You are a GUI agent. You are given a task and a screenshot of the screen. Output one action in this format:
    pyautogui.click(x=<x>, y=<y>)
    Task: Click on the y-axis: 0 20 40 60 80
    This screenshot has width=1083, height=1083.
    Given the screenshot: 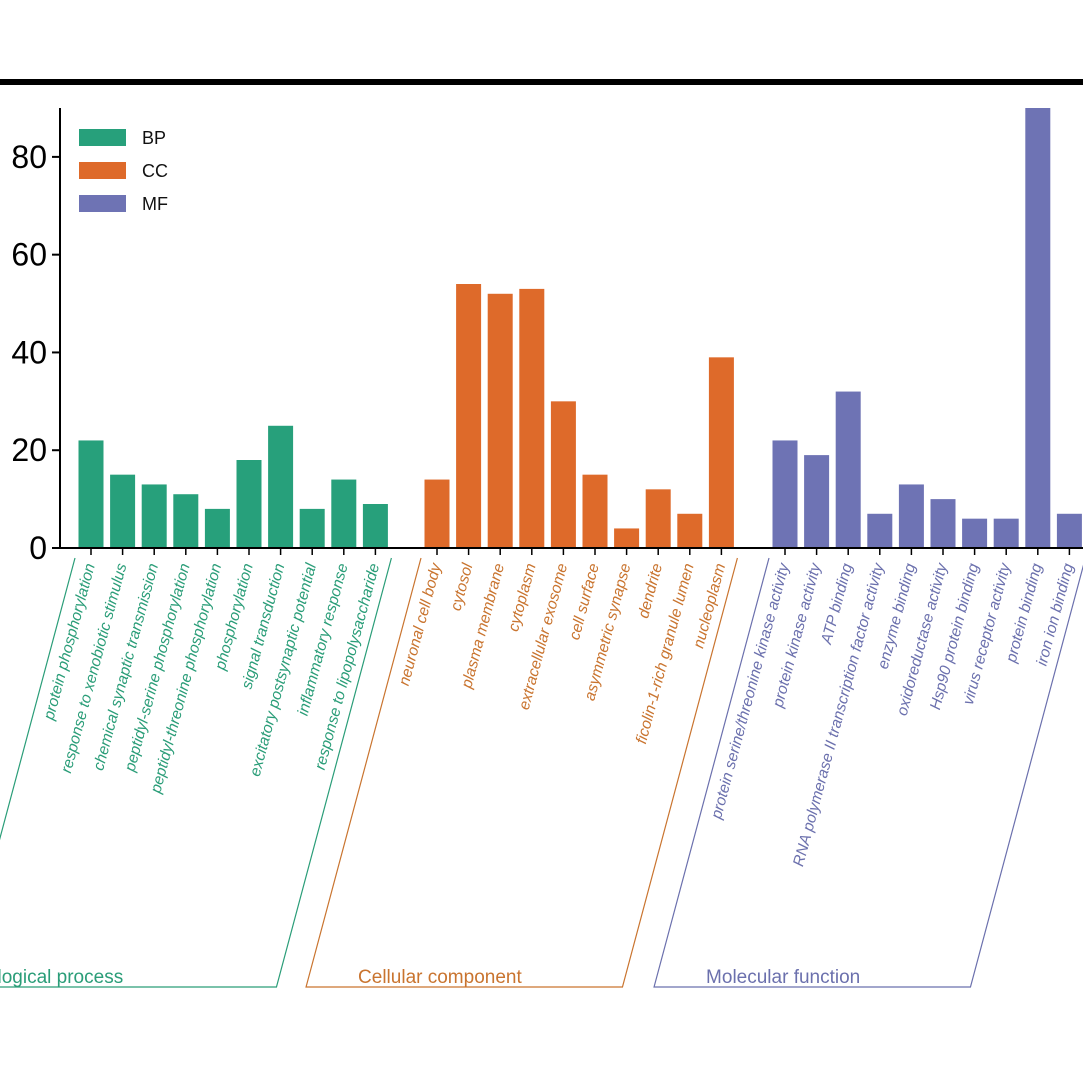 What is the action you would take?
    pyautogui.click(x=36, y=337)
    